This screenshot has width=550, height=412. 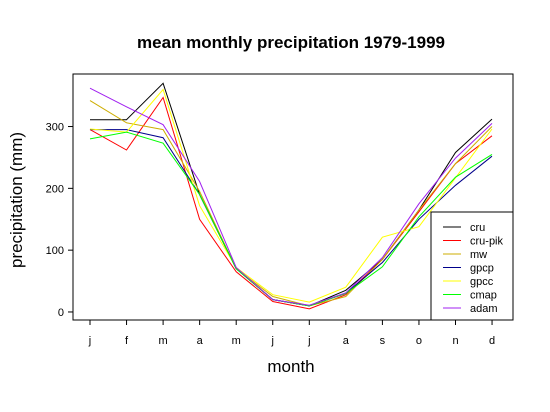 What do you see at coordinates (483, 296) in the screenshot?
I see `legend-label-cmap: cmap` at bounding box center [483, 296].